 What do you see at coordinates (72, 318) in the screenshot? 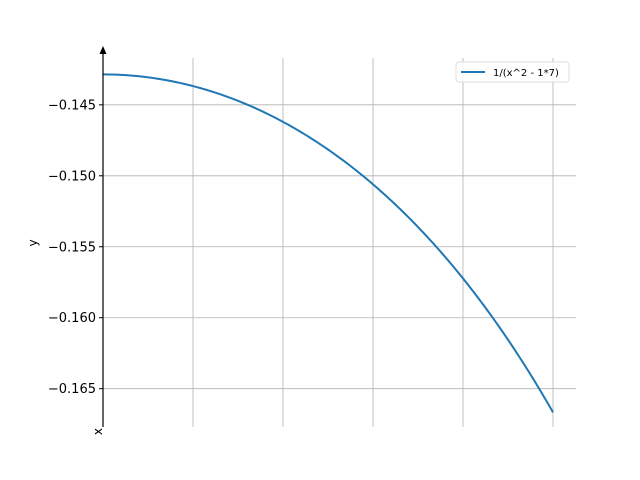
I see `y-tick-label: −0.160` at bounding box center [72, 318].